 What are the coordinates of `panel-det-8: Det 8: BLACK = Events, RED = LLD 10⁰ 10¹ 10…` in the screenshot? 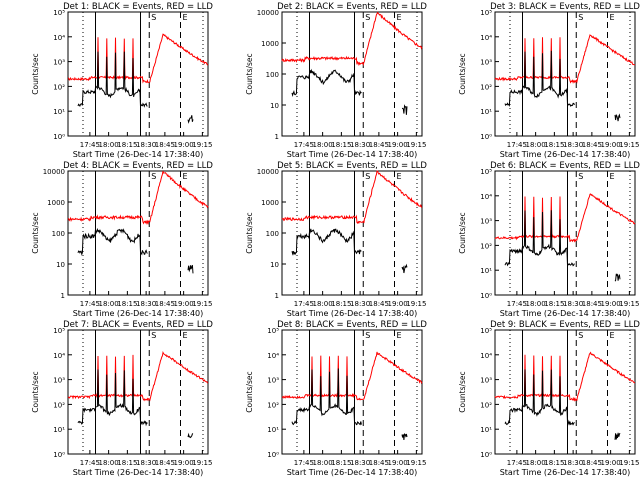 It's located at (336, 398).